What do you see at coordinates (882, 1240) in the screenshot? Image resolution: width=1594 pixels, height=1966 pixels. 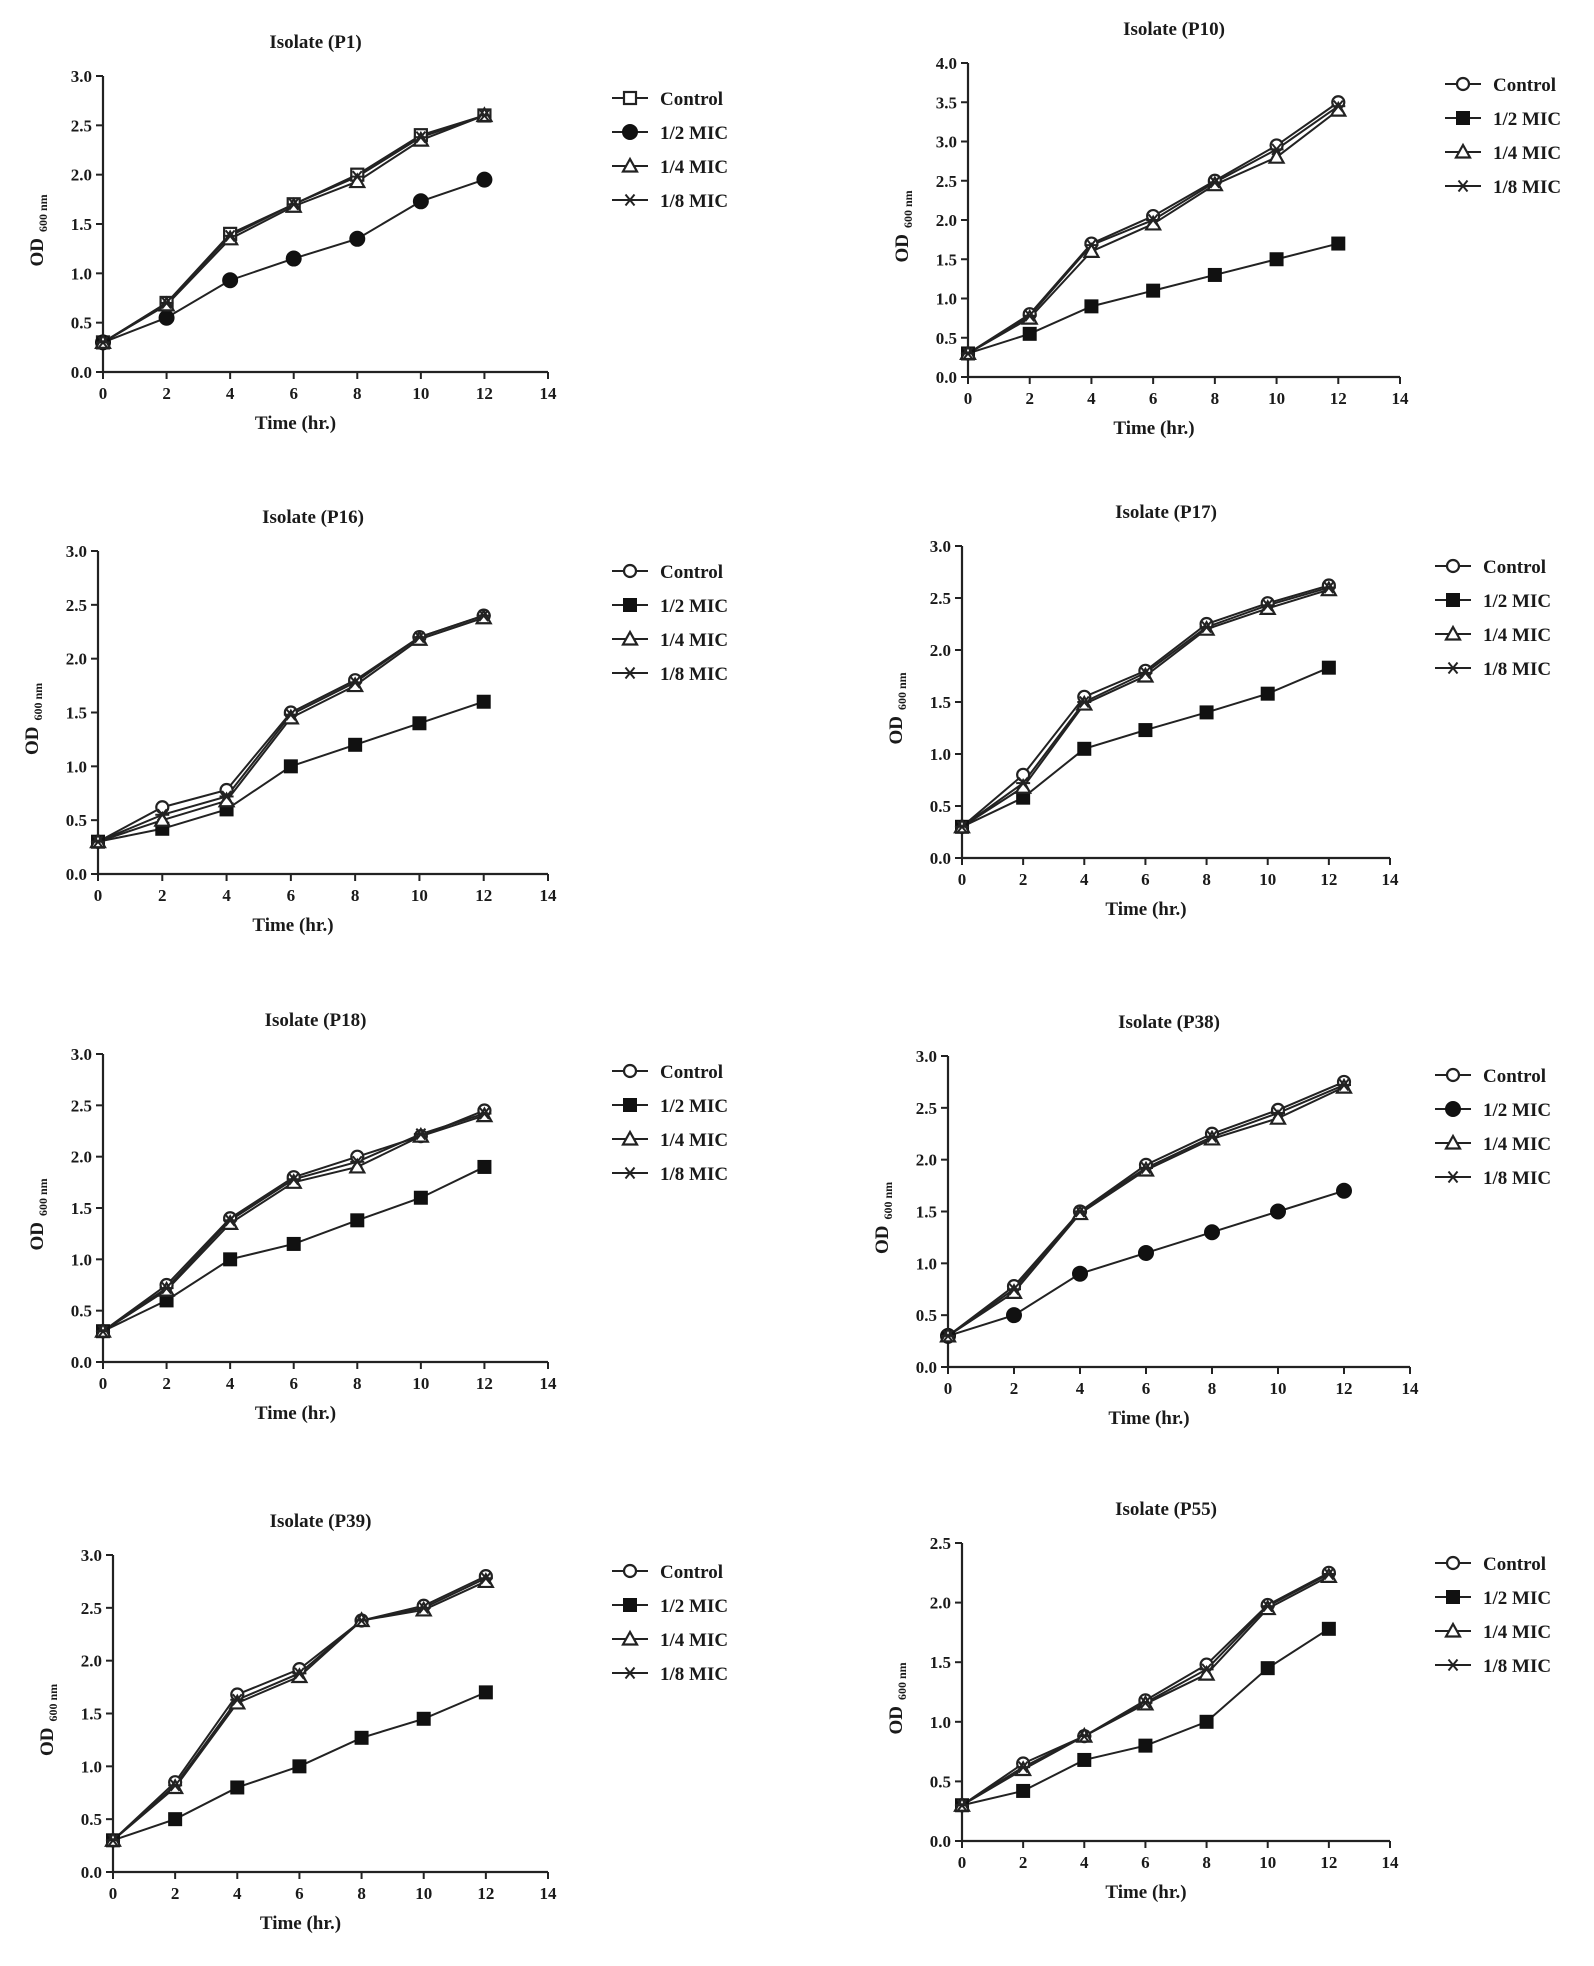 I see `y-axis-label: OD` at bounding box center [882, 1240].